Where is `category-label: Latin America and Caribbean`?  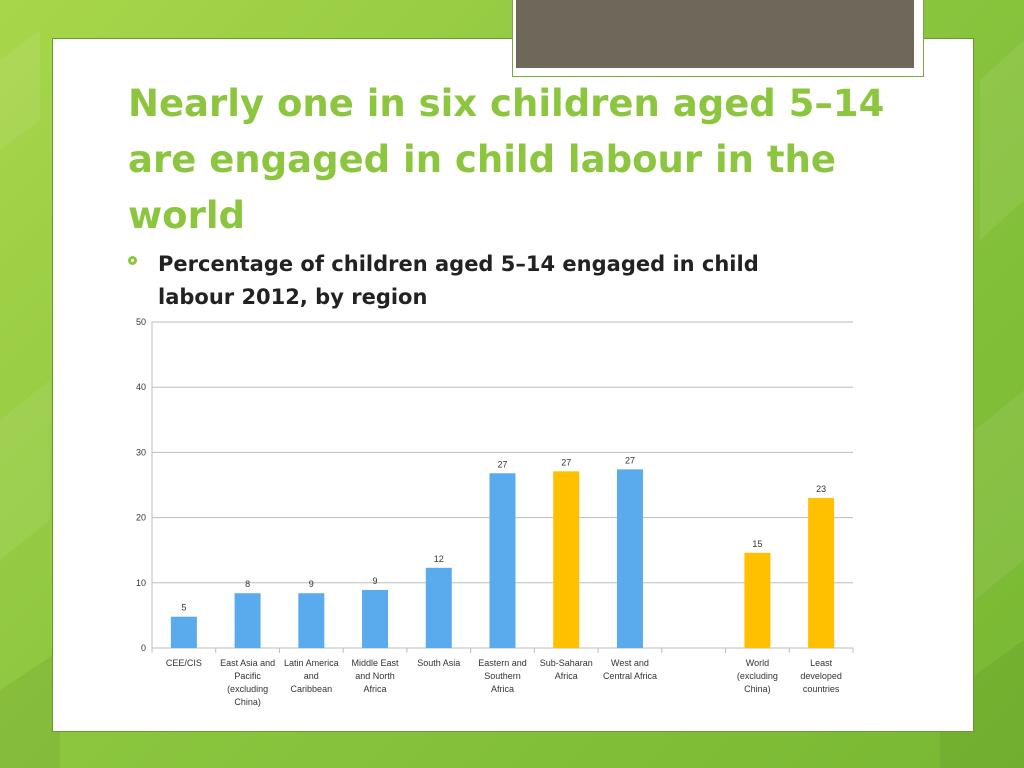
category-label: Latin America and Caribbean is located at coordinates (311, 676).